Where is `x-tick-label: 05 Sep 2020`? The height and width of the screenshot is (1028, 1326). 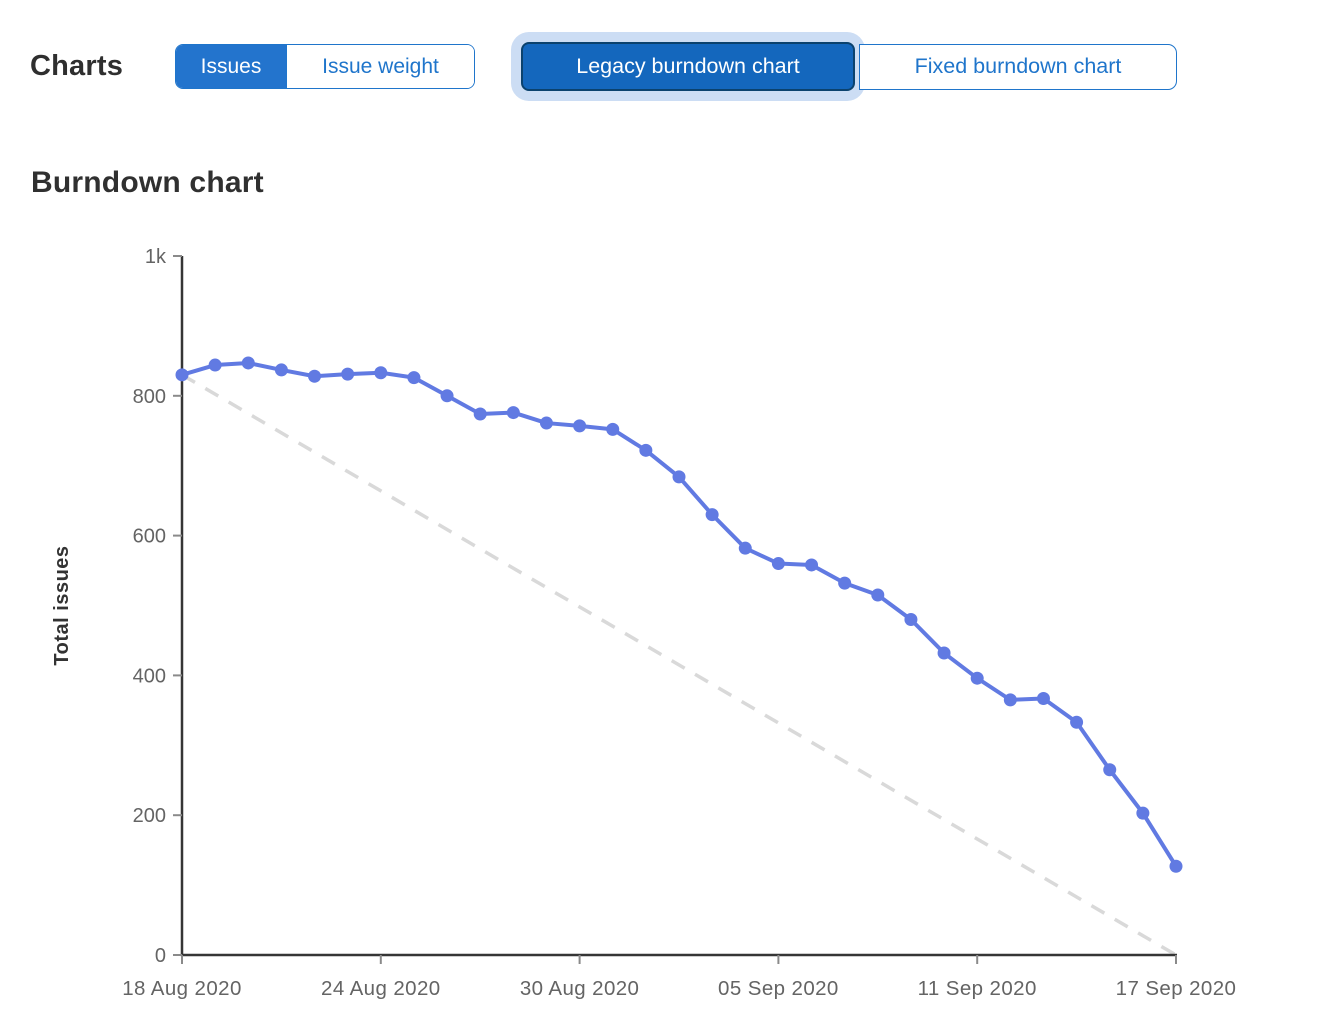
x-tick-label: 05 Sep 2020 is located at coordinates (778, 988).